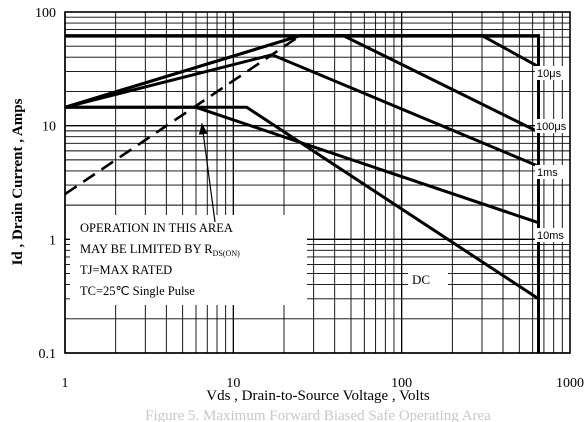 This screenshot has height=422, width=585. I want to click on 100us-label-box, so click(557, 126).